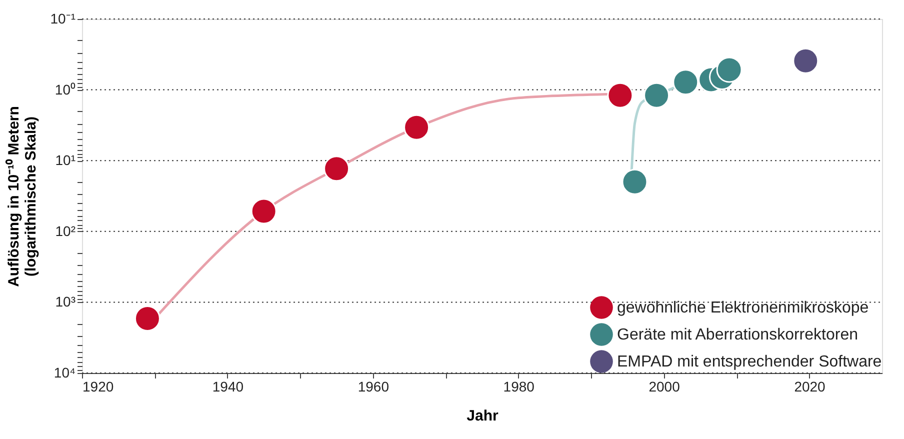 This screenshot has width=904, height=439. I want to click on legend-label: gewöhnliche Elektronenmikroskope, so click(743, 308).